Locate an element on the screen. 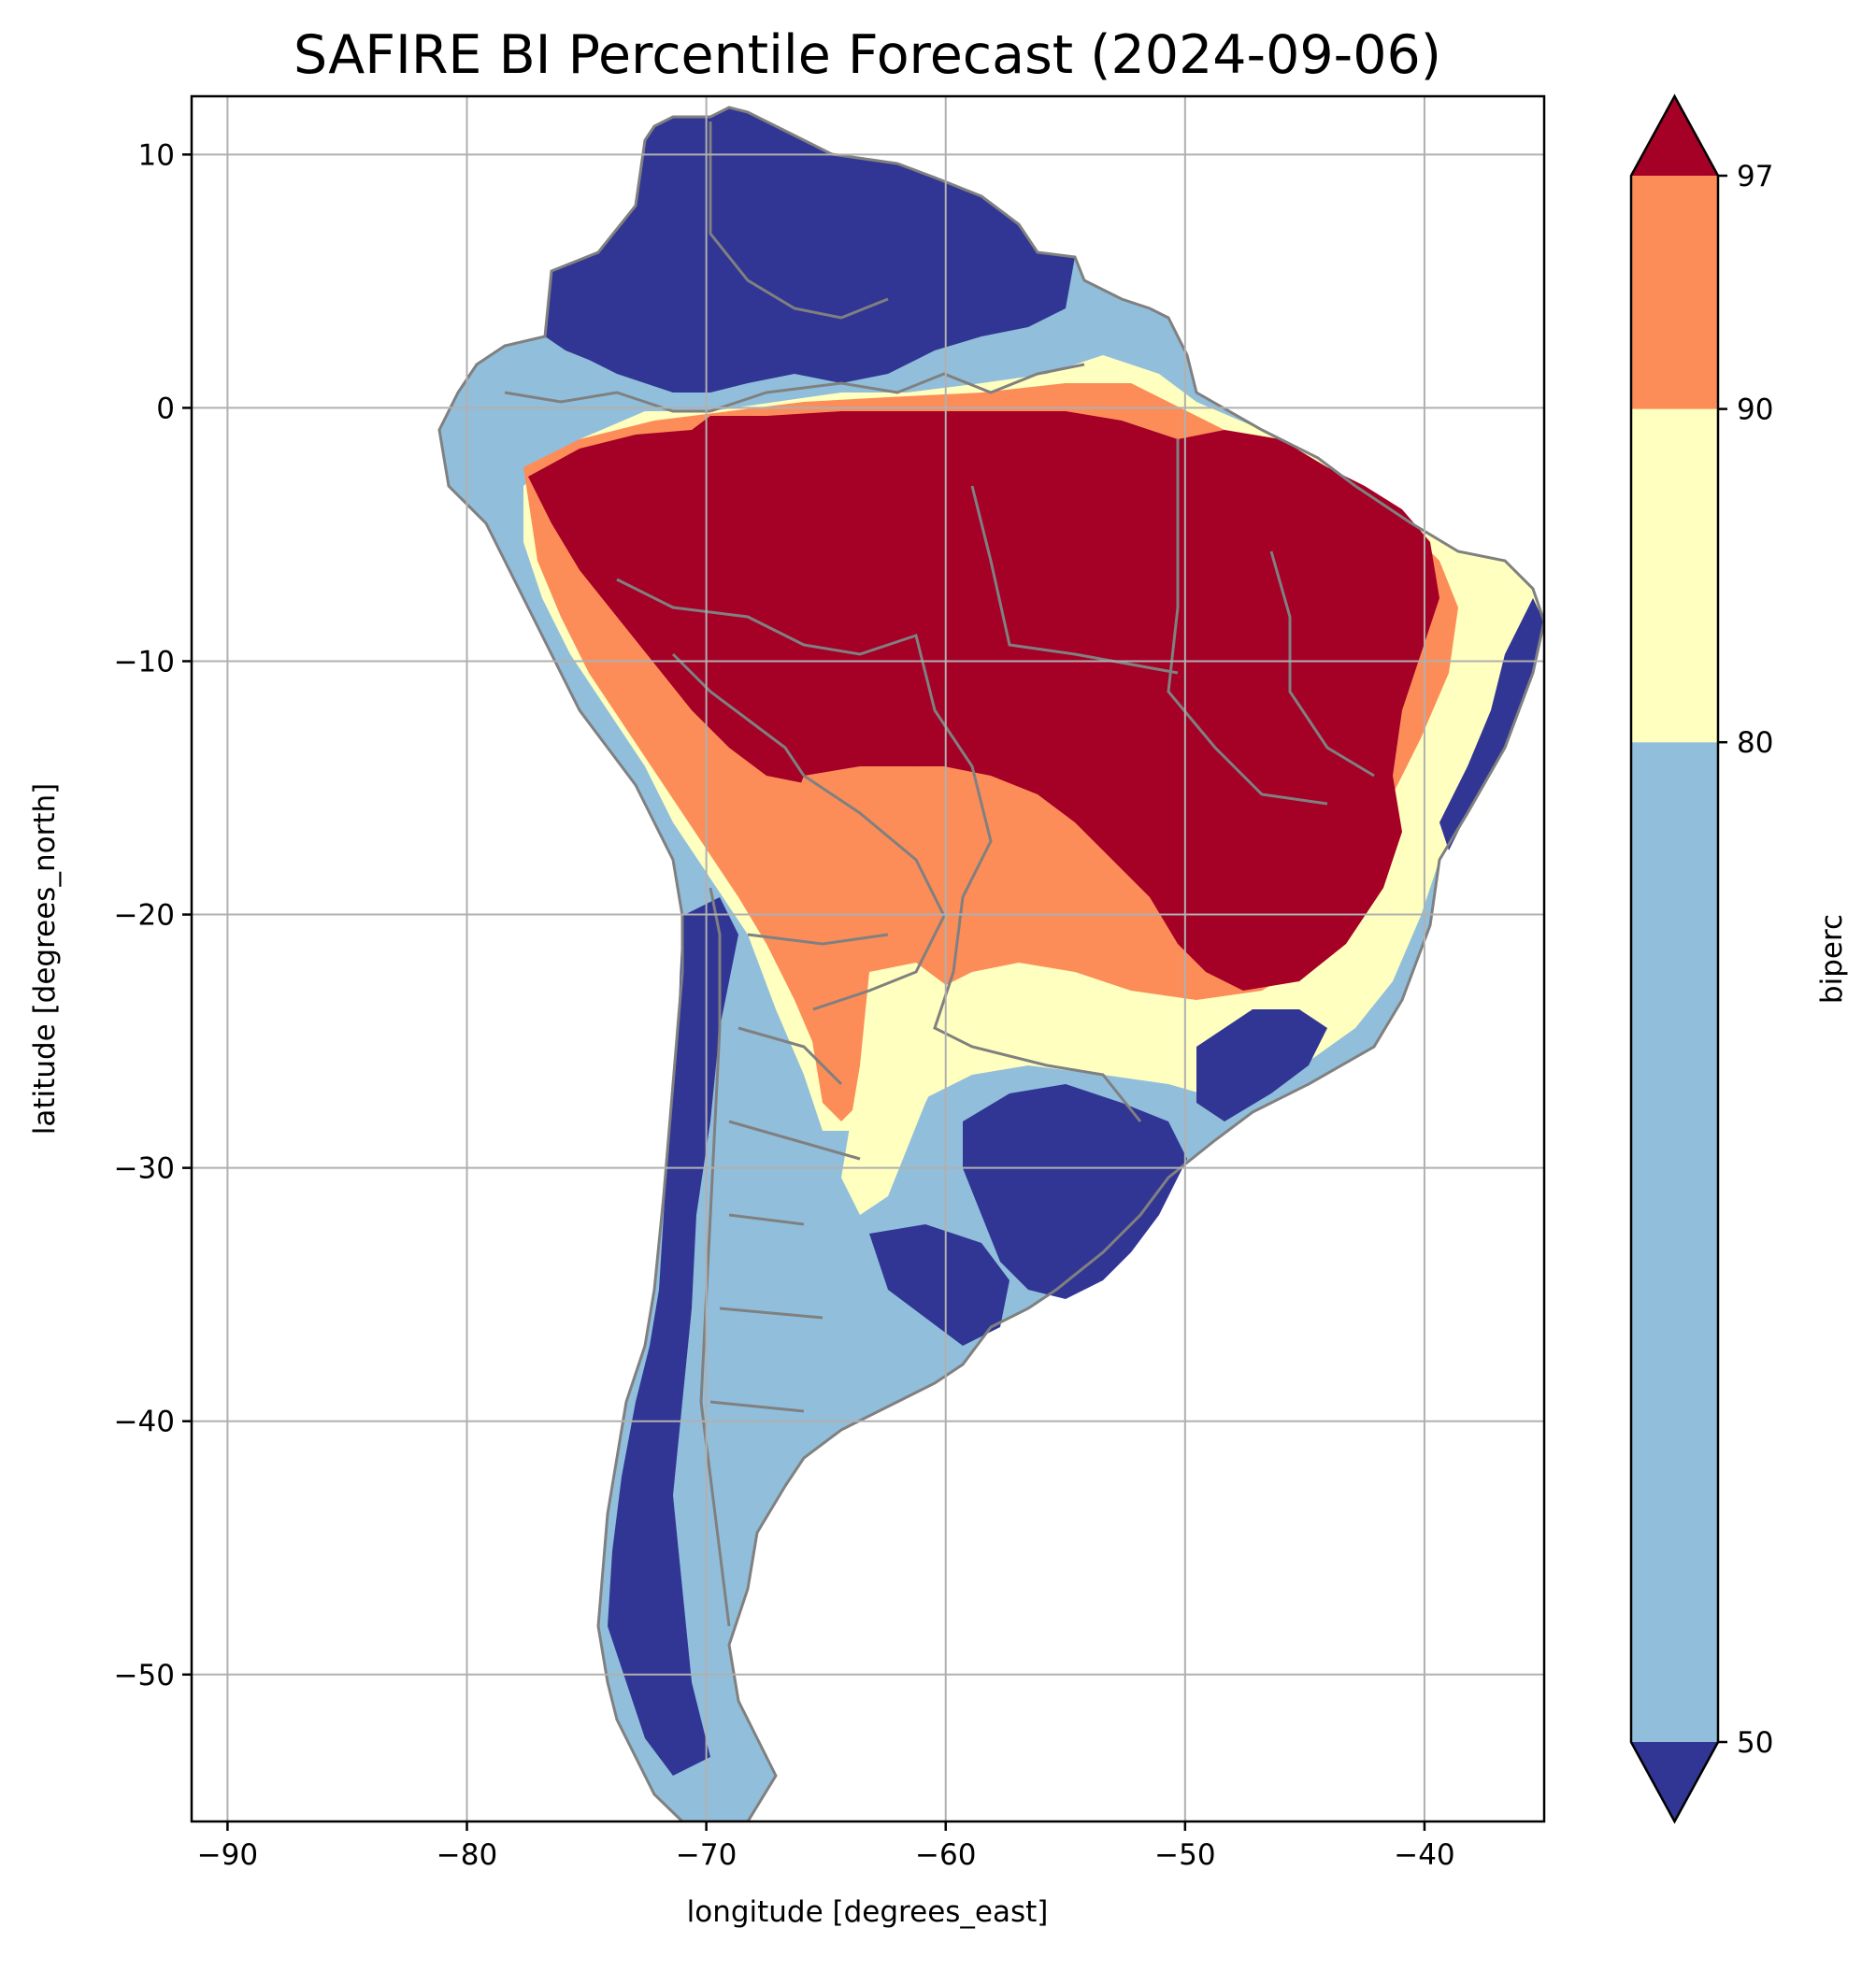 This screenshot has width=1876, height=1971. y-tick-label: −10 is located at coordinates (144, 661).